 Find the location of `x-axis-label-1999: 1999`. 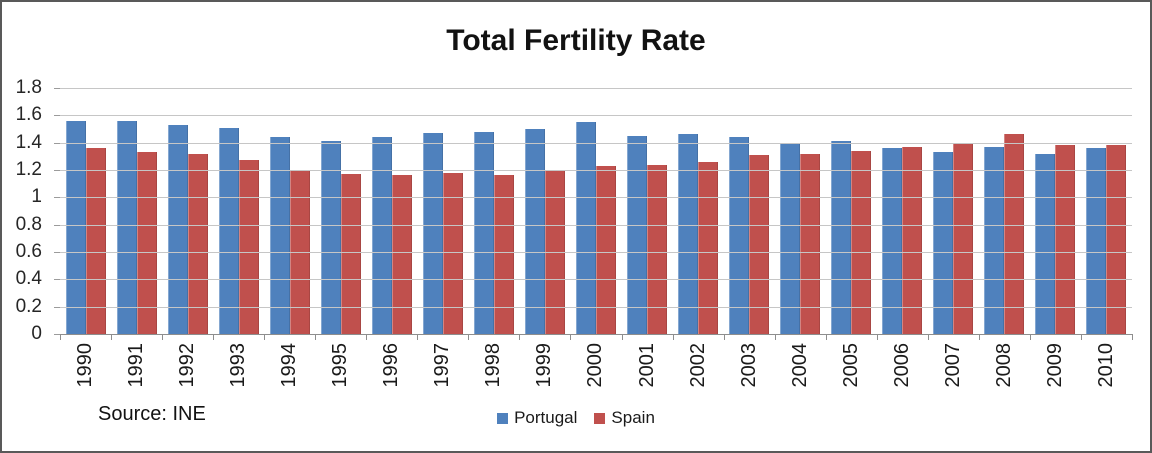

x-axis-label-1999: 1999 is located at coordinates (544, 365).